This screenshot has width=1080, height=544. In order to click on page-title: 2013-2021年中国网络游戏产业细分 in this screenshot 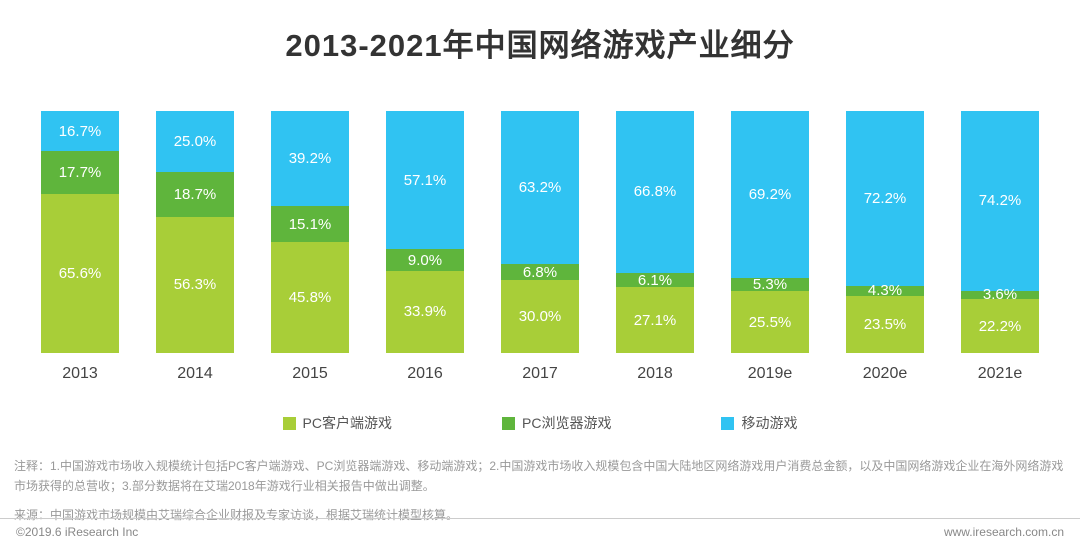, I will do `click(540, 45)`.